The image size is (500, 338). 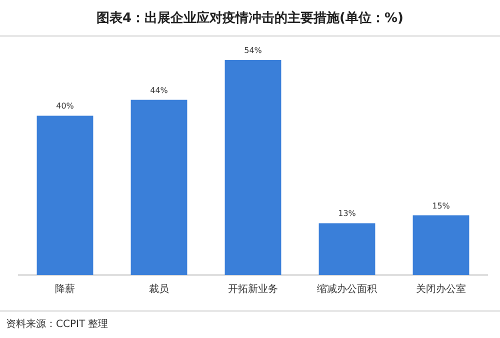 What do you see at coordinates (253, 50) in the screenshot?
I see `data-label: 54%` at bounding box center [253, 50].